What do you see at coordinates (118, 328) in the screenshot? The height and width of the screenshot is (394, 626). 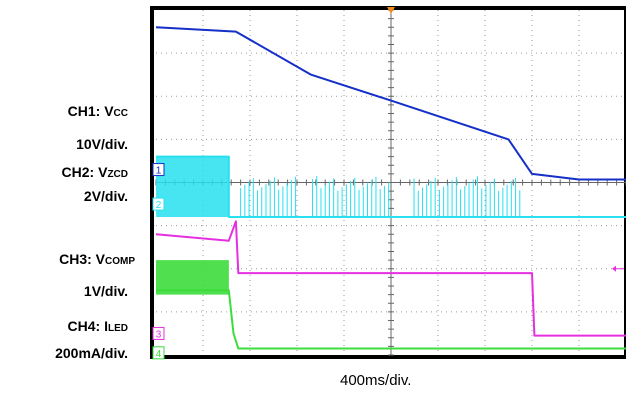 I see `ch4-sub: LED` at bounding box center [118, 328].